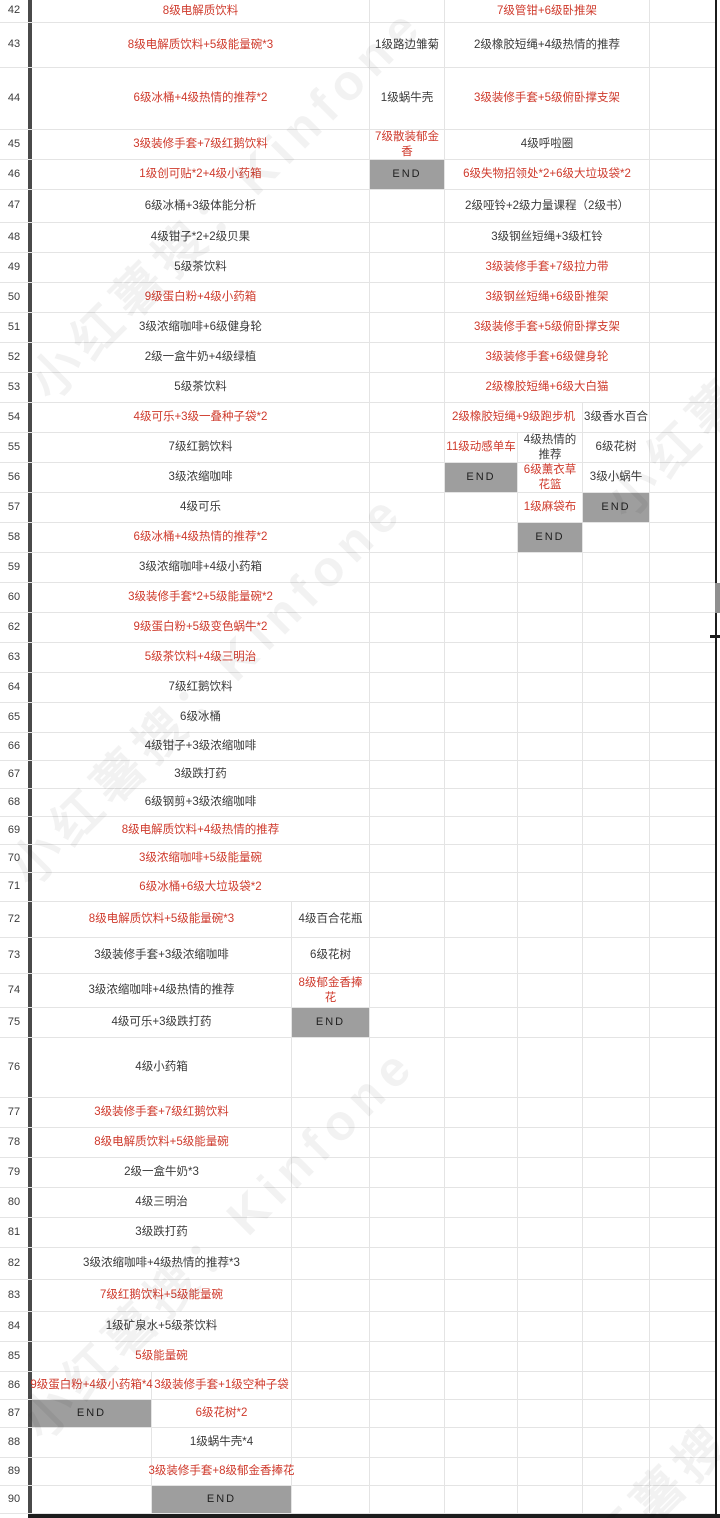 The image size is (720, 1518). Describe the element at coordinates (16, 1202) in the screenshot. I see `row-number: 80` at that location.